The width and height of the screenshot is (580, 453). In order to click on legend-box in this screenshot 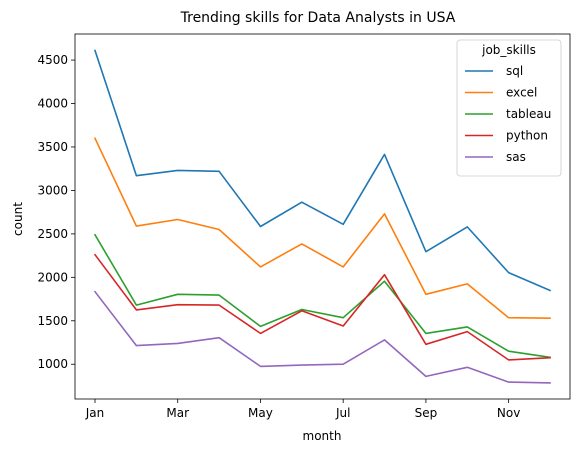, I will do `click(509, 108)`.